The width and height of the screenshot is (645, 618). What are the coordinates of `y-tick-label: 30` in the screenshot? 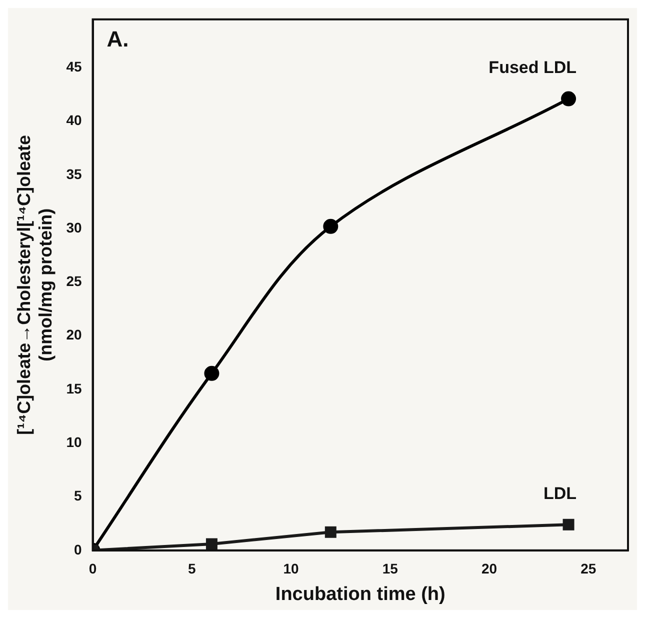 It's located at (74, 227).